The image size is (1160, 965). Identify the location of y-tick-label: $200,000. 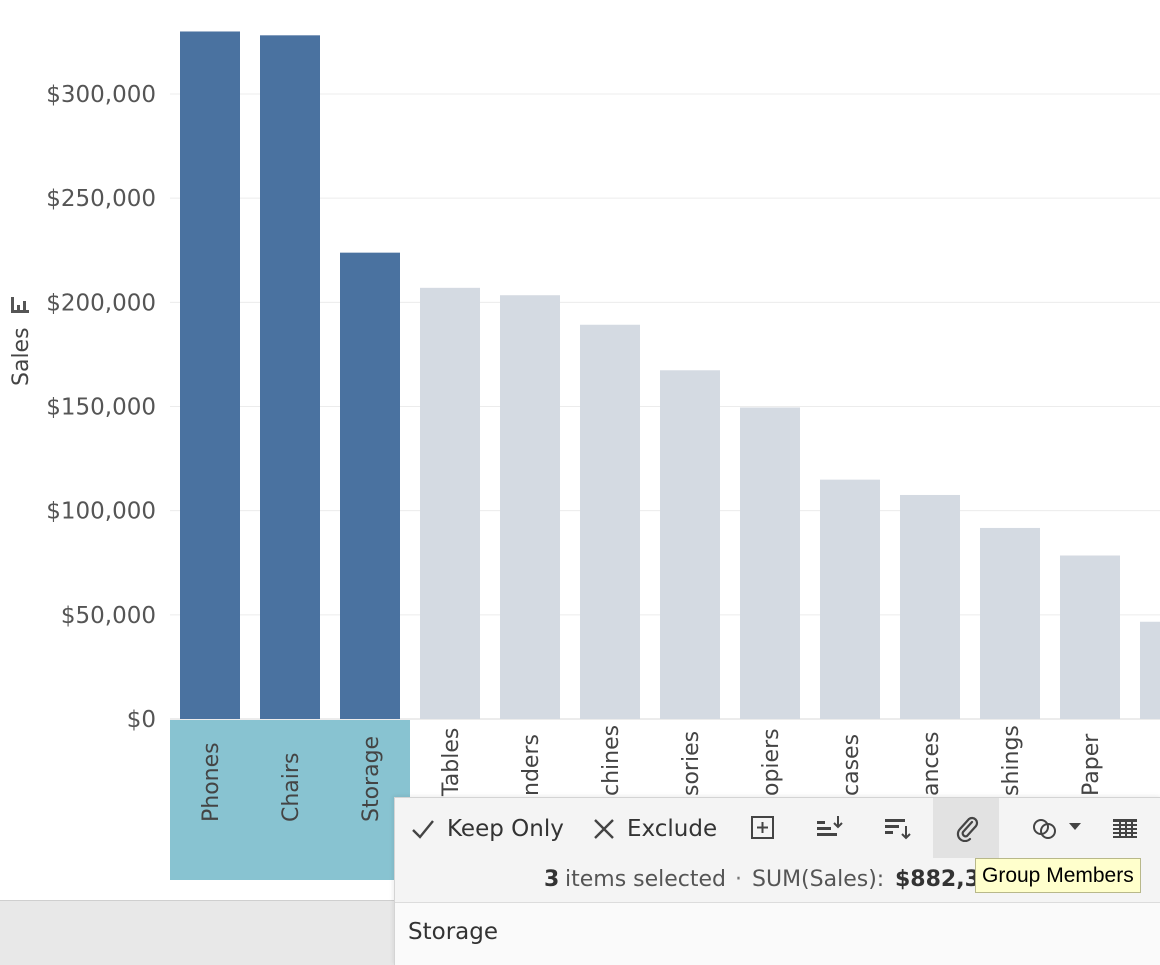
(101, 303).